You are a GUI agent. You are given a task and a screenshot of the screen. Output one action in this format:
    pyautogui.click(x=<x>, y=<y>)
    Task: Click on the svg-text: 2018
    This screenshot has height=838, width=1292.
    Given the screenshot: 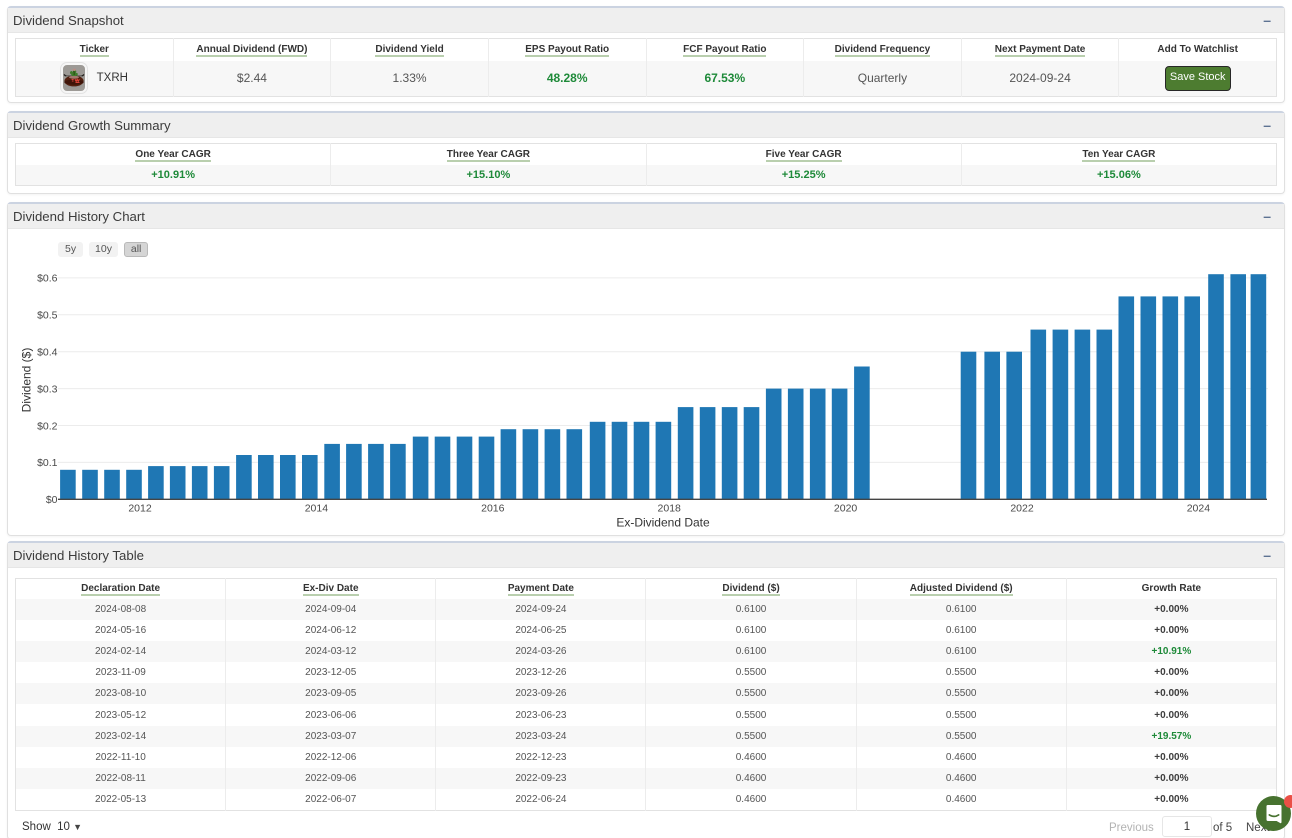 What is the action you would take?
    pyautogui.click(x=670, y=509)
    